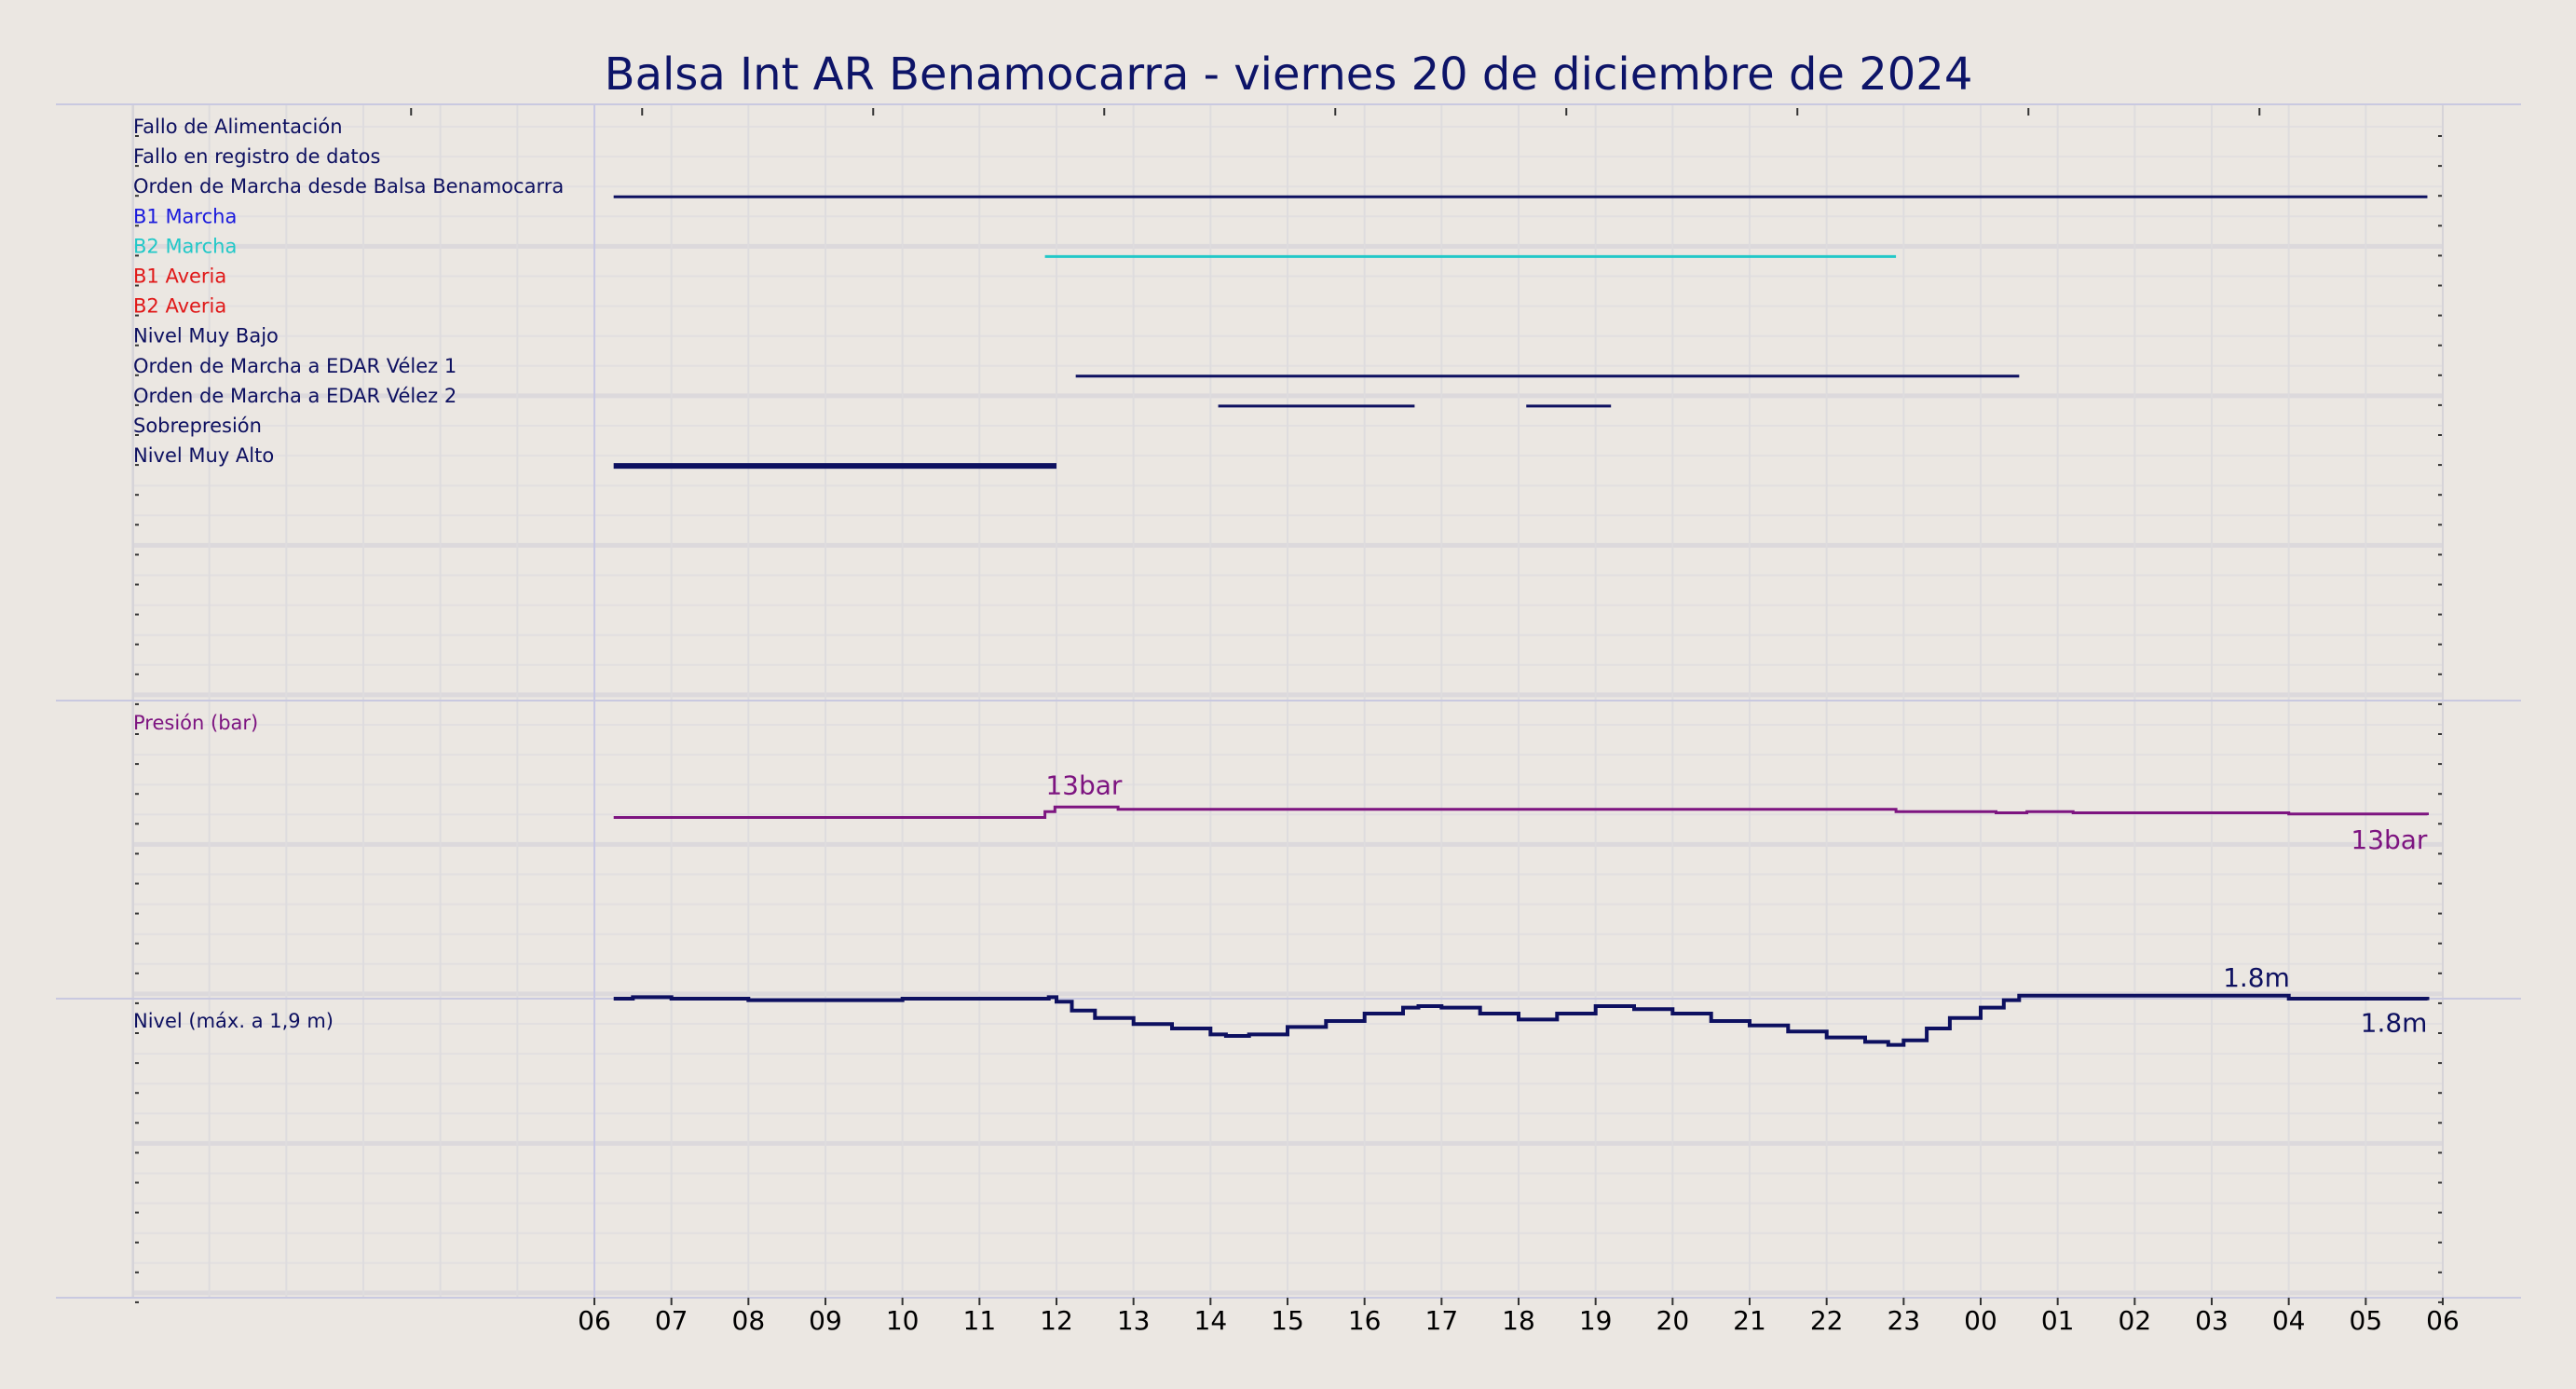  Describe the element at coordinates (256, 156) in the screenshot. I see `timeline-series-label: Fallo en registro de datos` at that location.